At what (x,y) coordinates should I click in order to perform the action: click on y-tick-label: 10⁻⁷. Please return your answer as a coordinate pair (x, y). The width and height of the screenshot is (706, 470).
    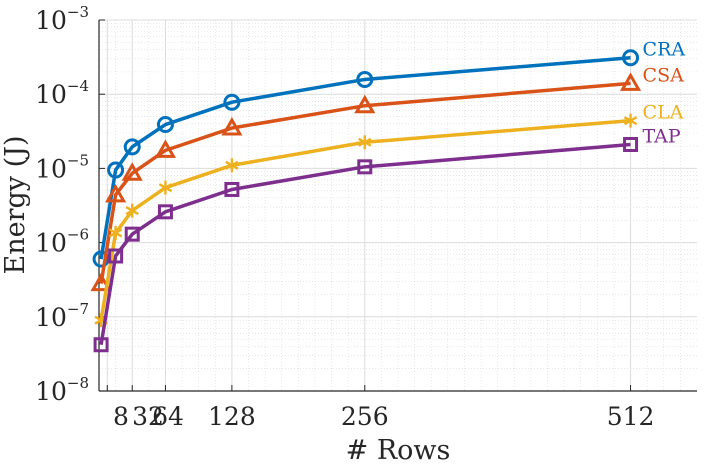
    Looking at the image, I should click on (62, 316).